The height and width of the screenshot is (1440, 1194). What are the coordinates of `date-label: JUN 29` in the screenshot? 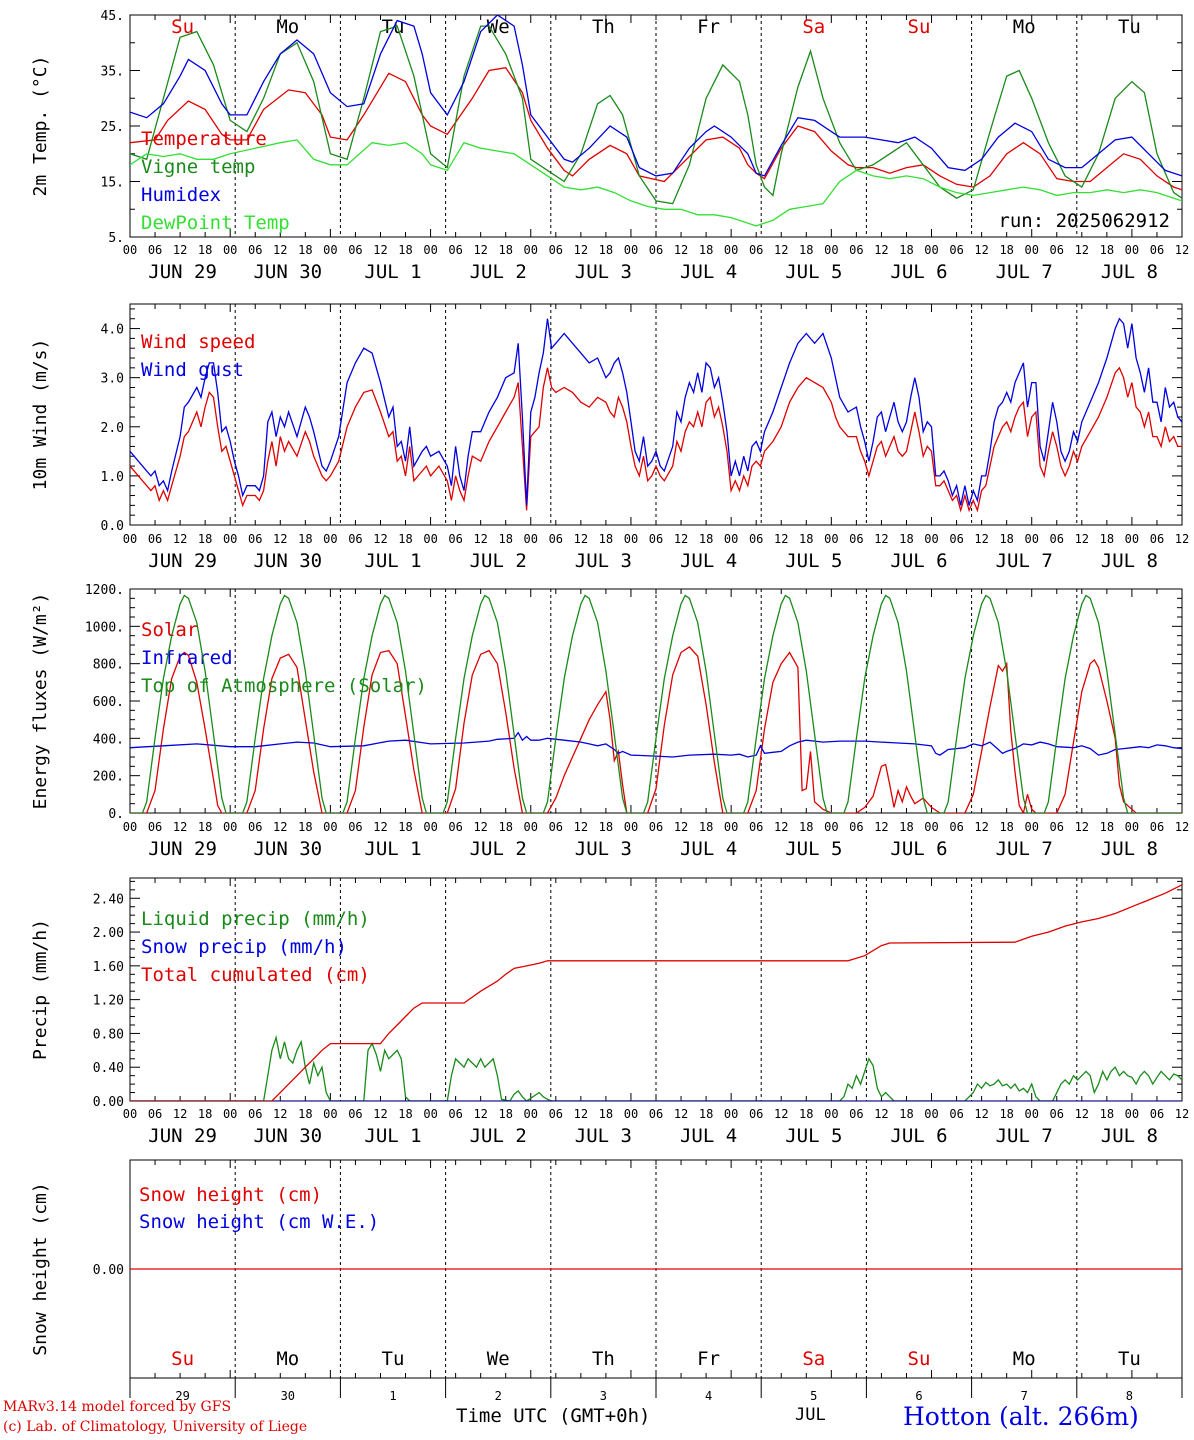 It's located at (182, 849).